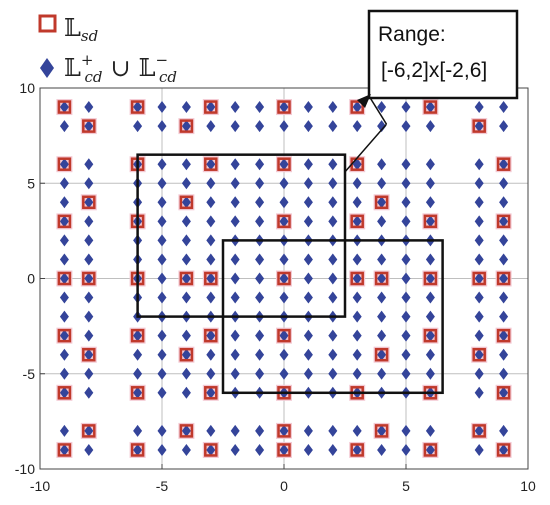 The image size is (550, 505). I want to click on legend-union: ∪, so click(120, 68).